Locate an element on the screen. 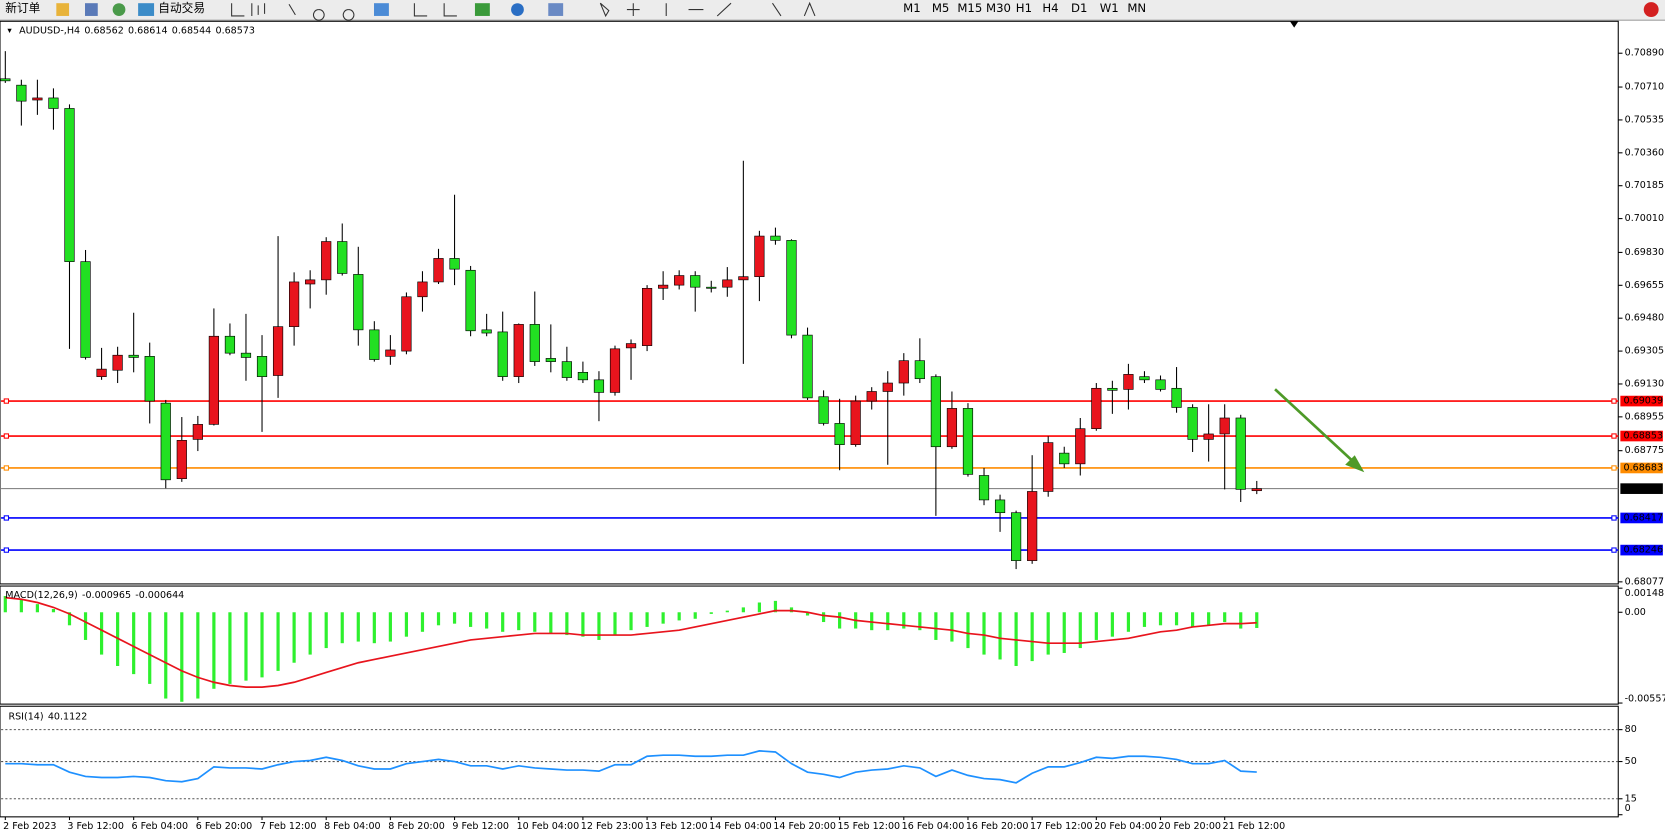 This screenshot has width=1665, height=836. x-tick-label: 7 Feb 12:00 is located at coordinates (288, 826).